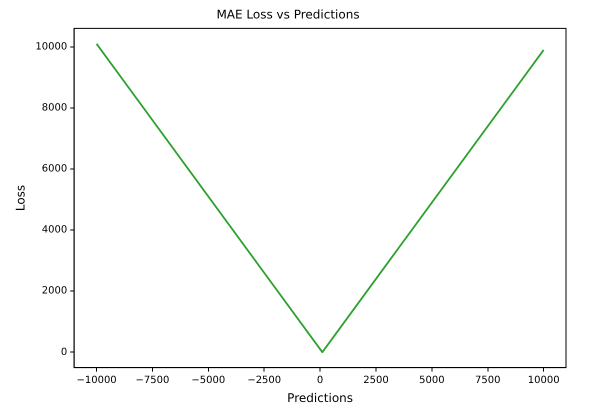  I want to click on x-tick-label: 5000, so click(432, 380).